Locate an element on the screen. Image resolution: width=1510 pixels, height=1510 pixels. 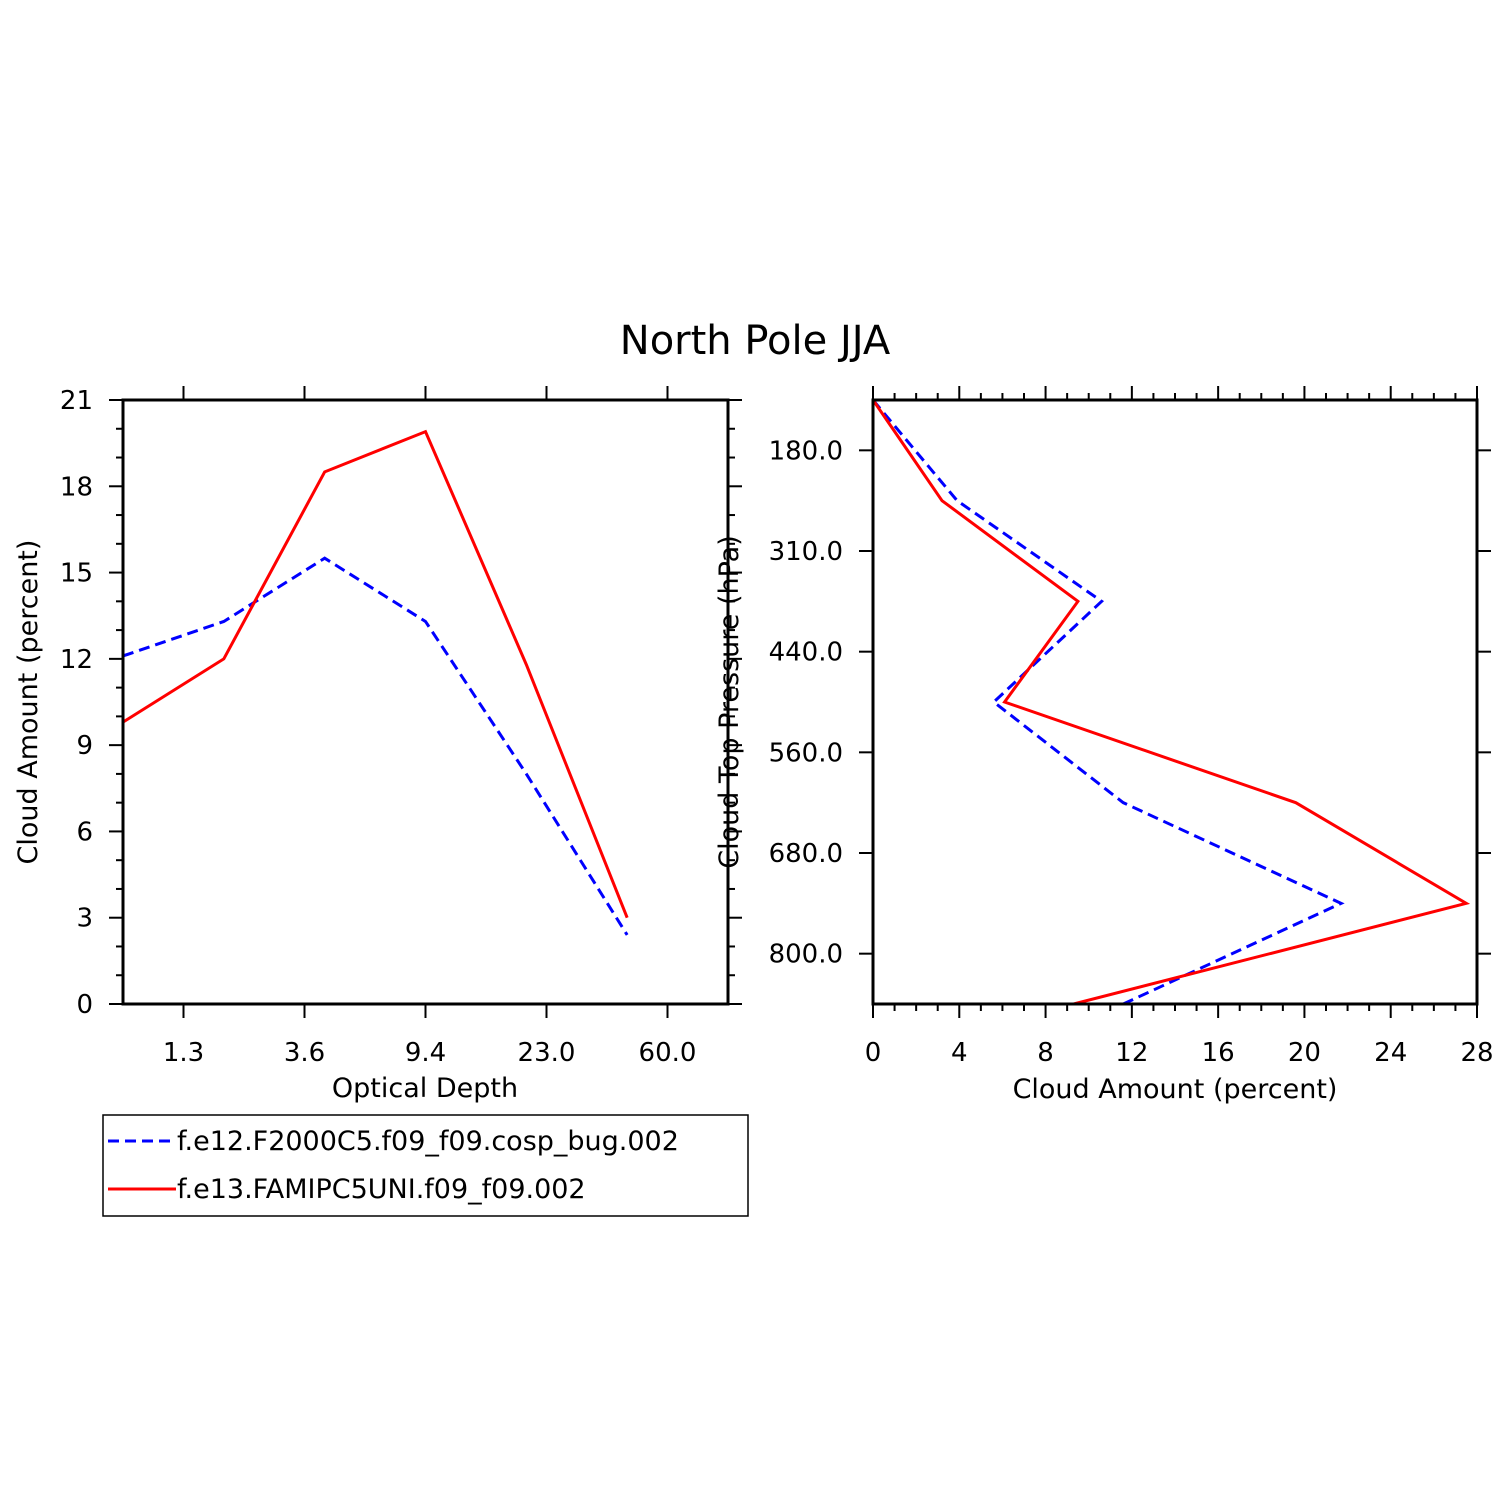
legend-label-series1: f.e12.F2000C5.f09_f09.cosp_bug.002 is located at coordinates (428, 1141).